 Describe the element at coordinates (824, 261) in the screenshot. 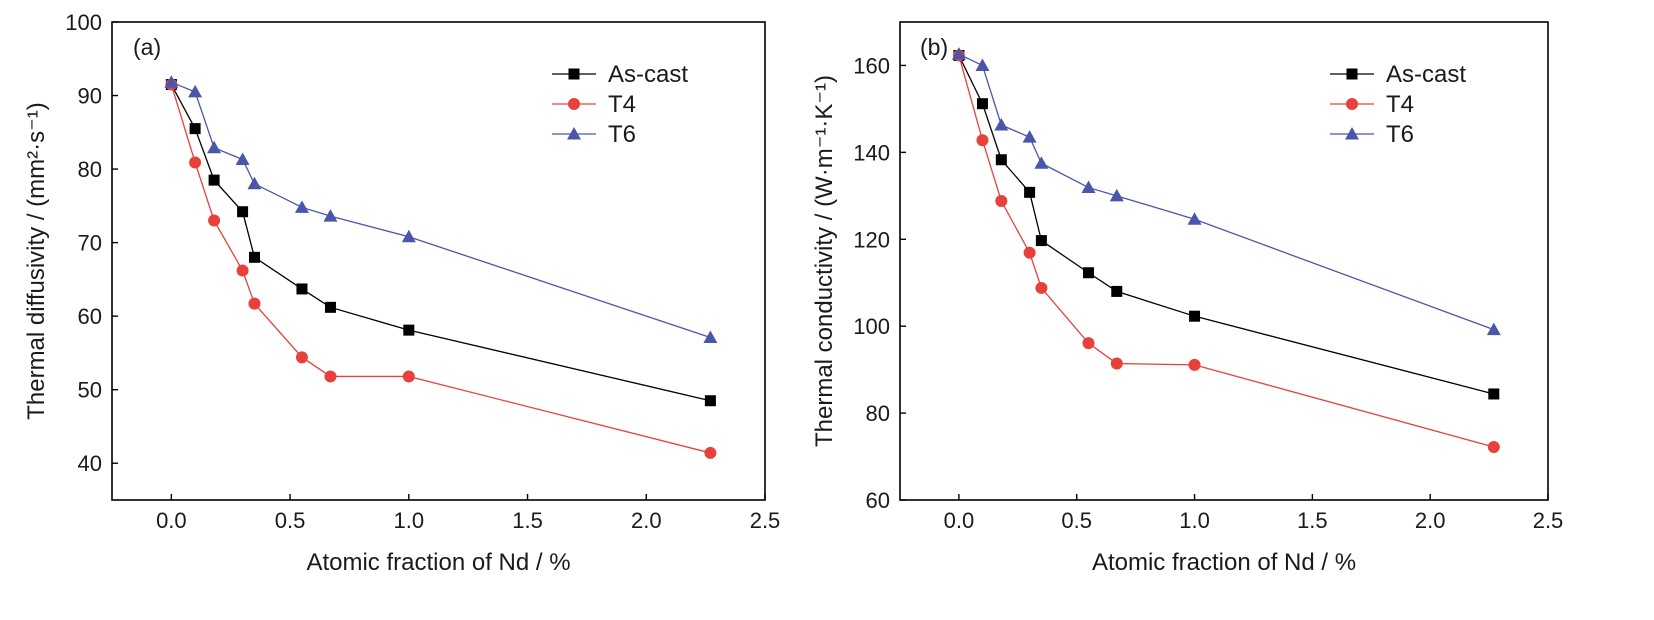

I see `y-axis-title: Thermal conductivity / (W·m⁻¹·K⁻¹)` at that location.